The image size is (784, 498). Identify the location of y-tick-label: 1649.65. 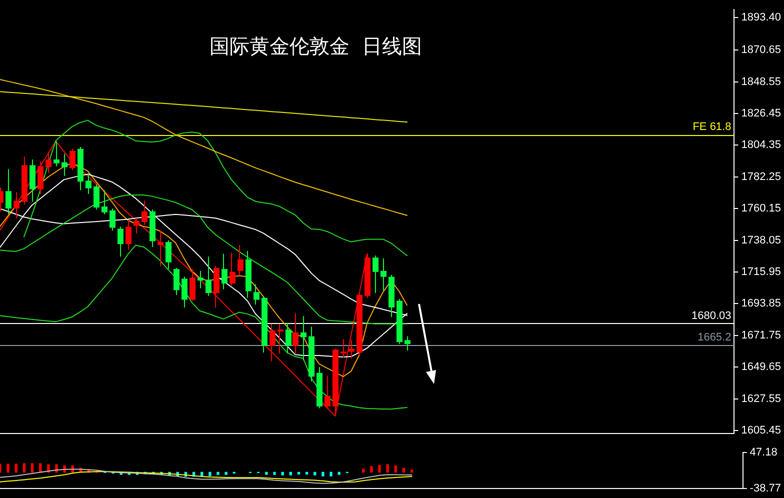
(761, 367).